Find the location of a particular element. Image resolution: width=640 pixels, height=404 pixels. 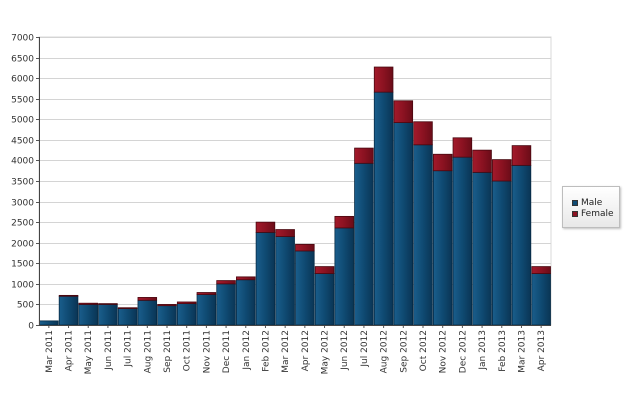

y-tick-label: 1500 is located at coordinates (22, 265).